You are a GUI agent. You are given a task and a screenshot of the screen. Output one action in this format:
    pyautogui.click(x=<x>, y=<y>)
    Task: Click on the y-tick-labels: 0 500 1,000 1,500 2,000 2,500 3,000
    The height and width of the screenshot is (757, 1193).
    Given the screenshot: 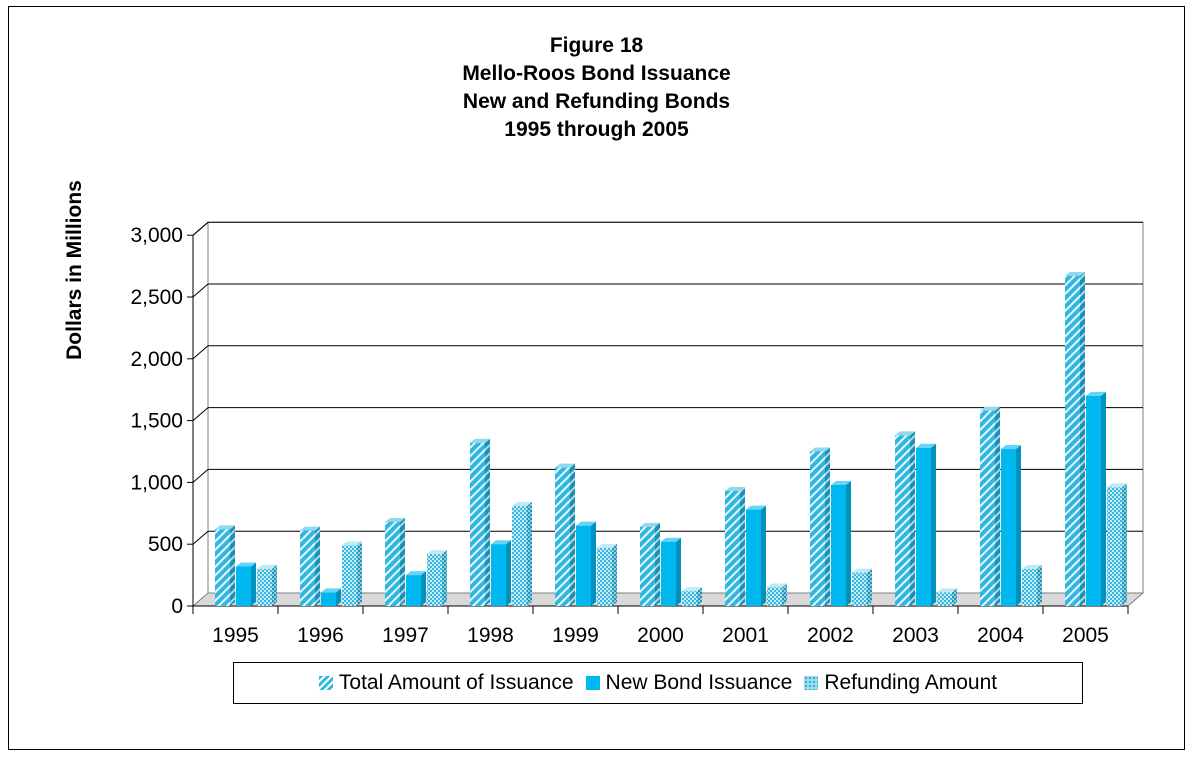 What is the action you would take?
    pyautogui.click(x=156, y=421)
    